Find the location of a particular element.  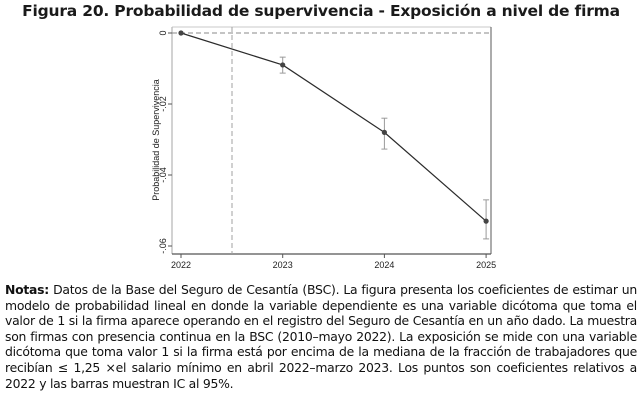

y-tick-label: 0 is located at coordinates (163, 32).